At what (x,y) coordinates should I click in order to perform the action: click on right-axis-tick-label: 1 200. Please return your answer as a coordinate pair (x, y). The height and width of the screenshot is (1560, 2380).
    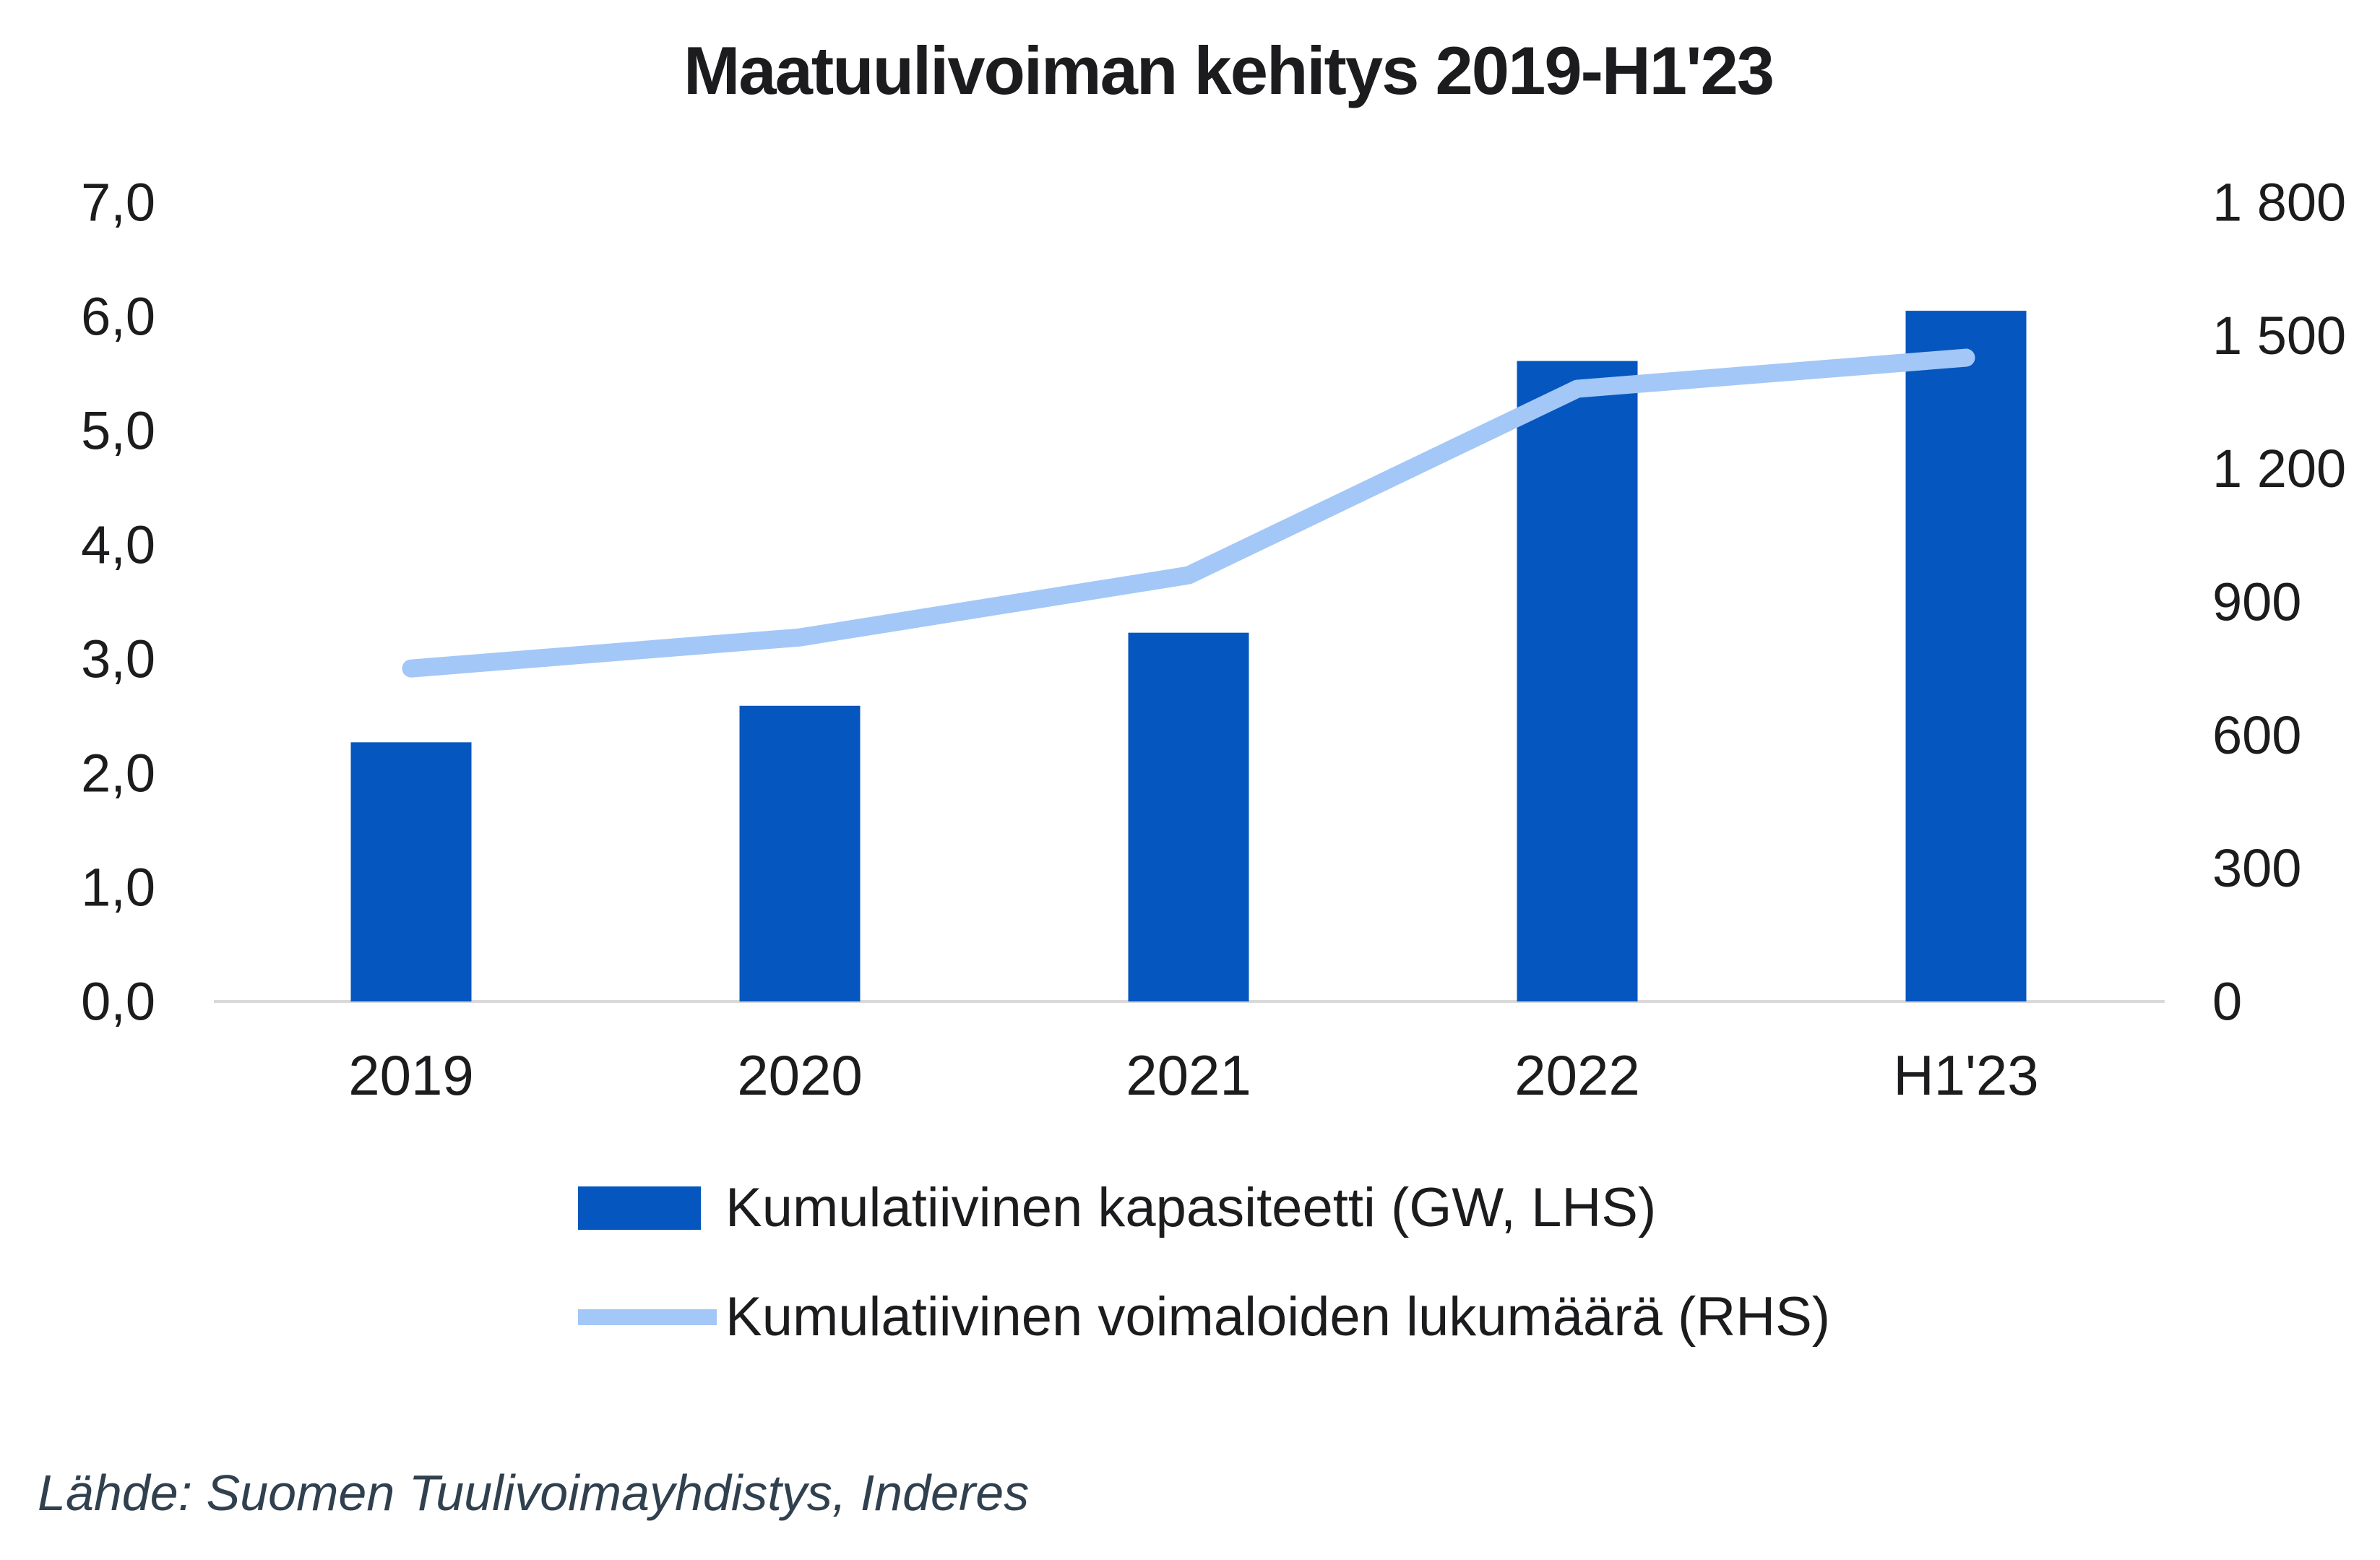
    Looking at the image, I should click on (2279, 469).